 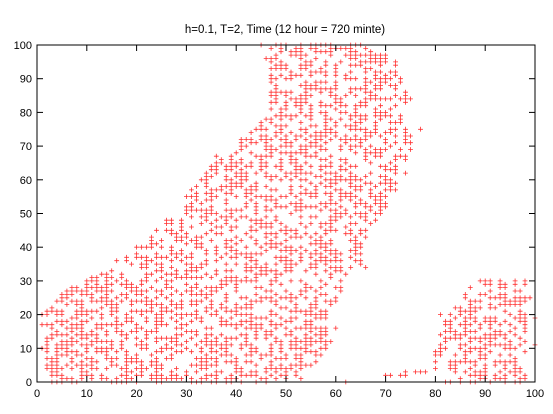 What do you see at coordinates (336, 394) in the screenshot?
I see `x-tick-label: 60` at bounding box center [336, 394].